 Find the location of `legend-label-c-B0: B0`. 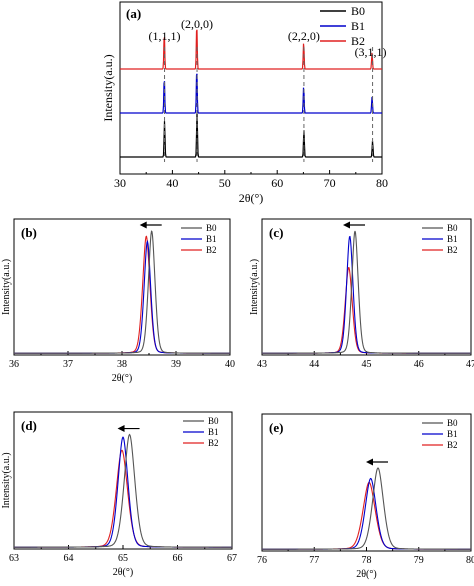

legend-label-c-B0: B0 is located at coordinates (452, 228).